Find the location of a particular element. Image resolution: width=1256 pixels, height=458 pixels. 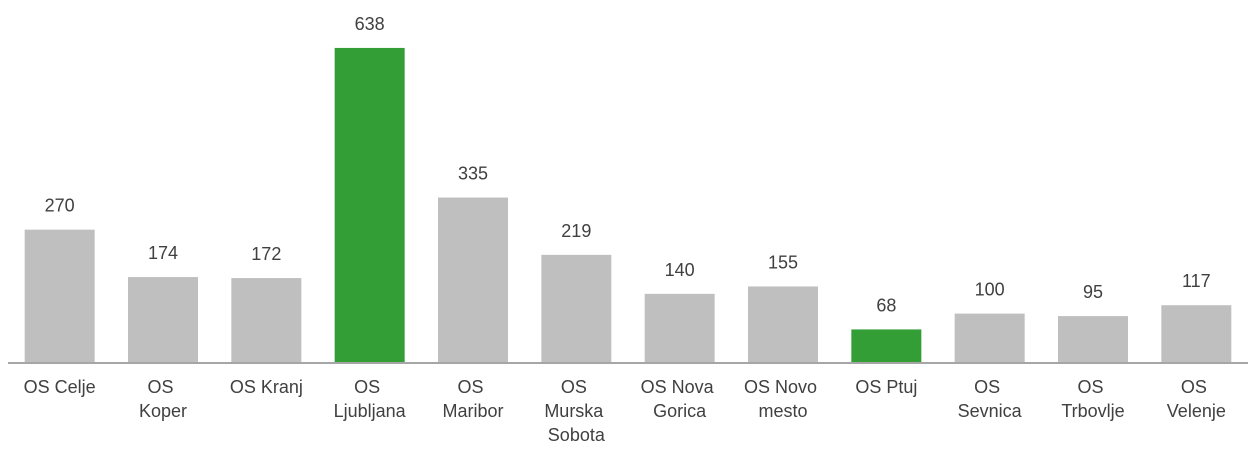

value-label: 155 is located at coordinates (783, 262).